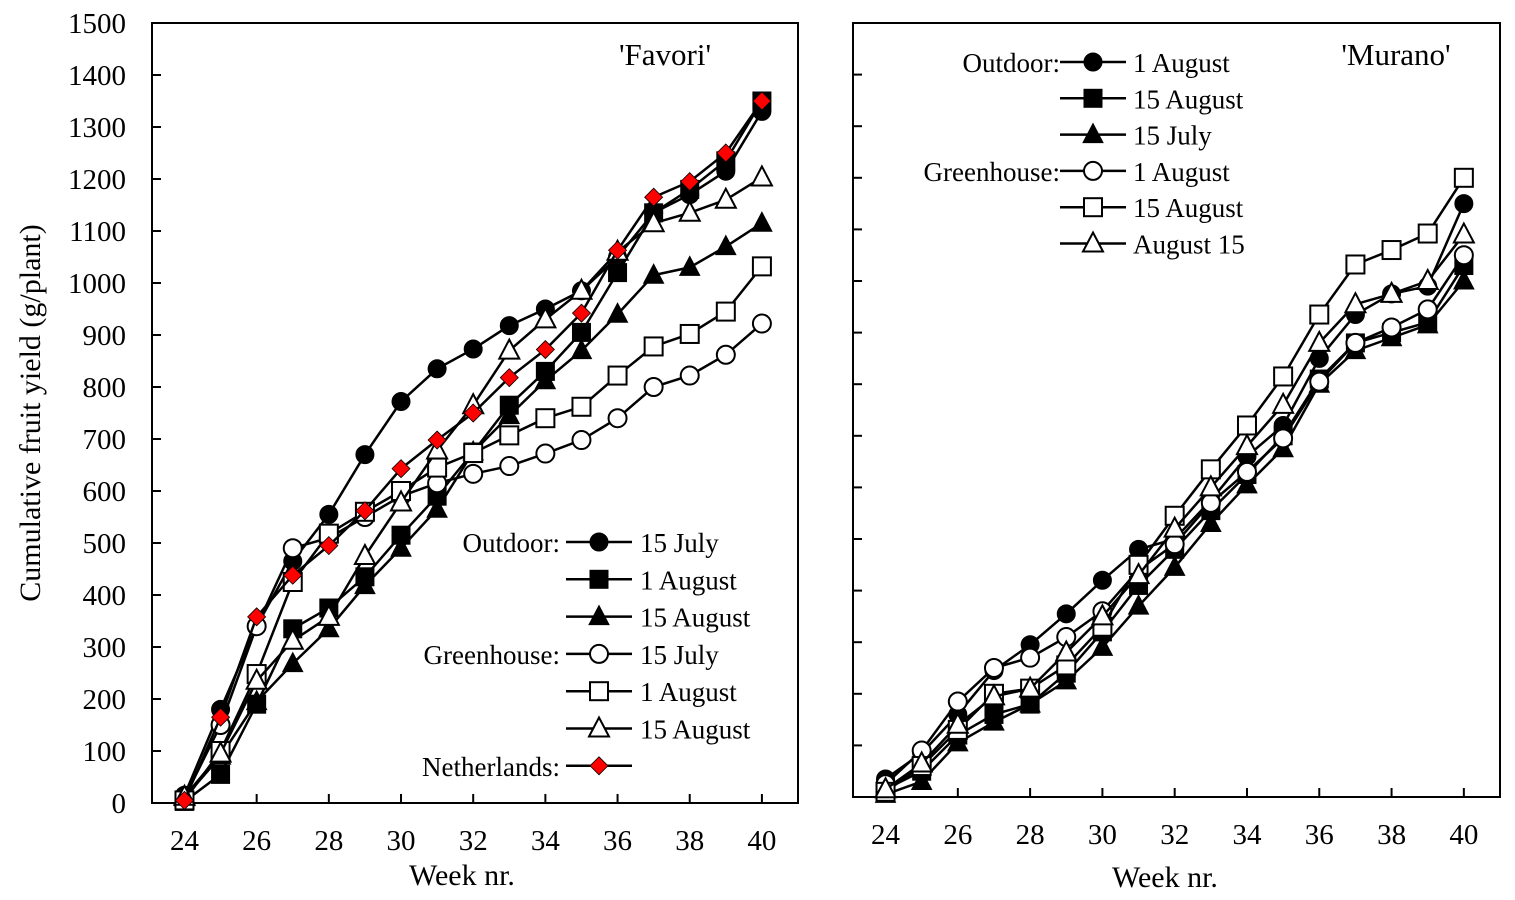 The width and height of the screenshot is (1515, 900). Describe the element at coordinates (618, 273) in the screenshot. I see `favori-series-2-point` at that location.